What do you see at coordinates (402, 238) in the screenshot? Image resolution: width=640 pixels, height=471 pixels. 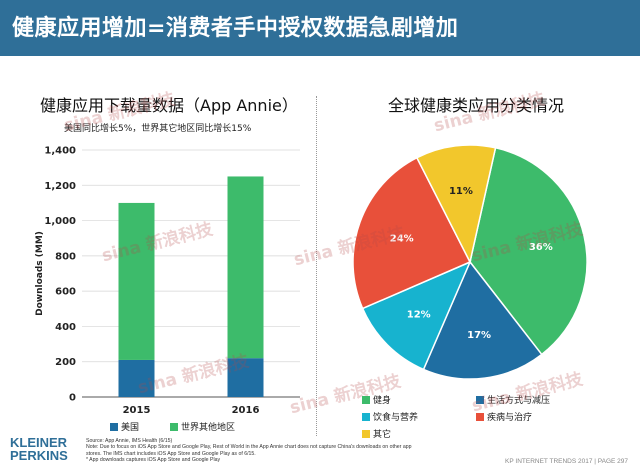 I see `pie-slice-label: 24%` at bounding box center [402, 238].